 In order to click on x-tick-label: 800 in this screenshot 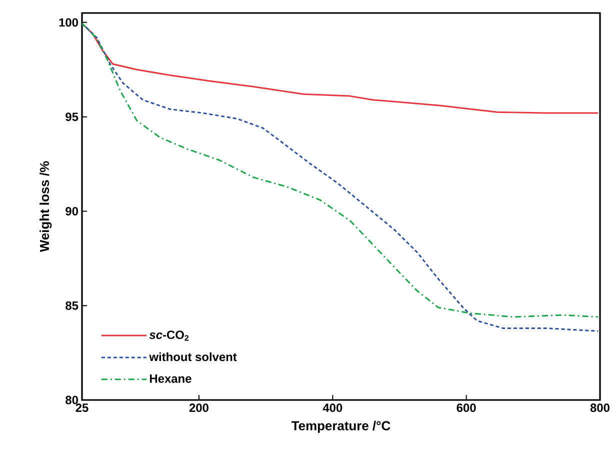, I will do `click(600, 408)`.